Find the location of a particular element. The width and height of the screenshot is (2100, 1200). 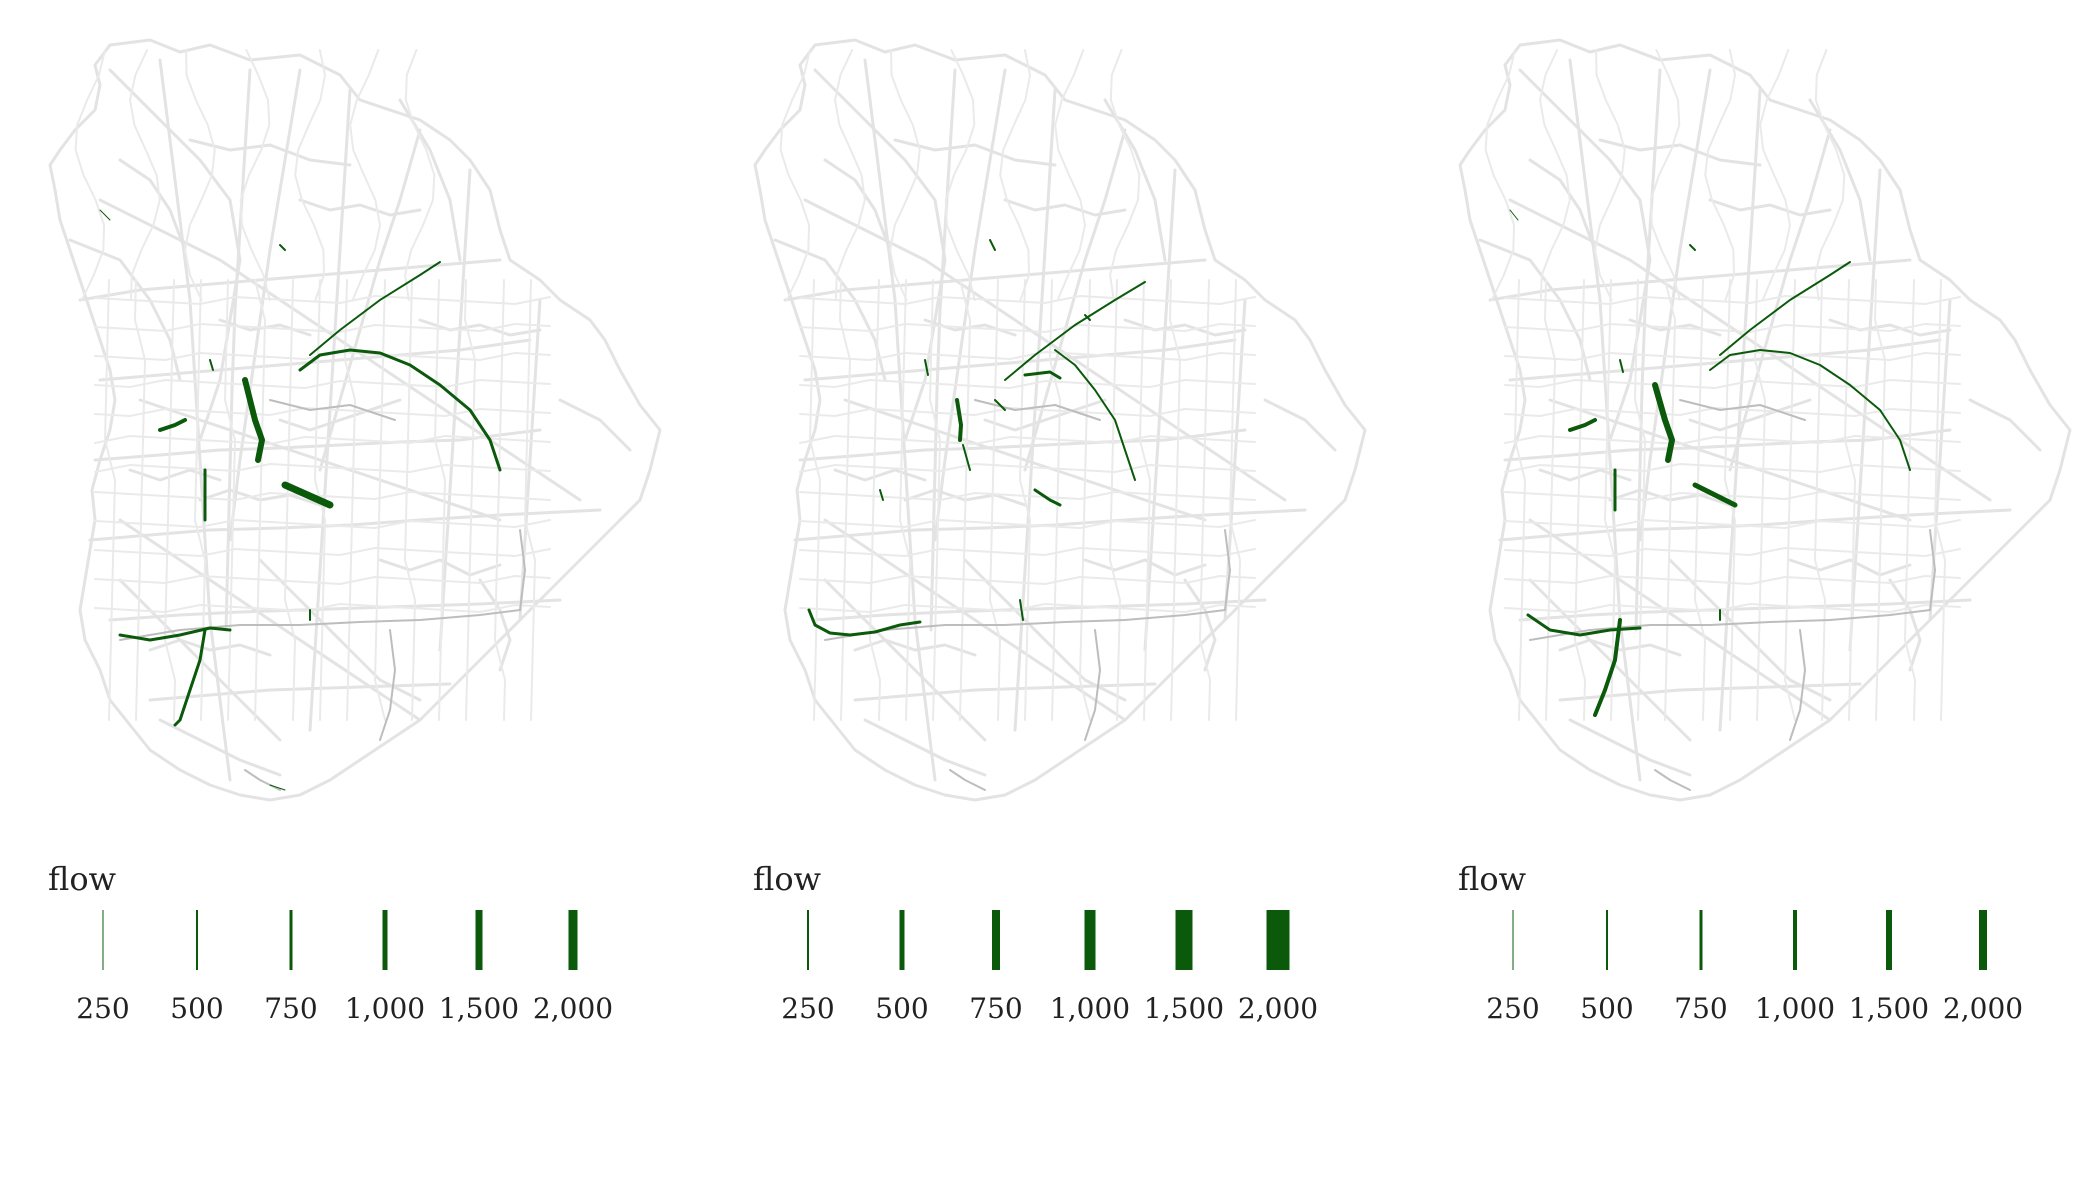

legend-label: 2,000 is located at coordinates (1278, 1008).